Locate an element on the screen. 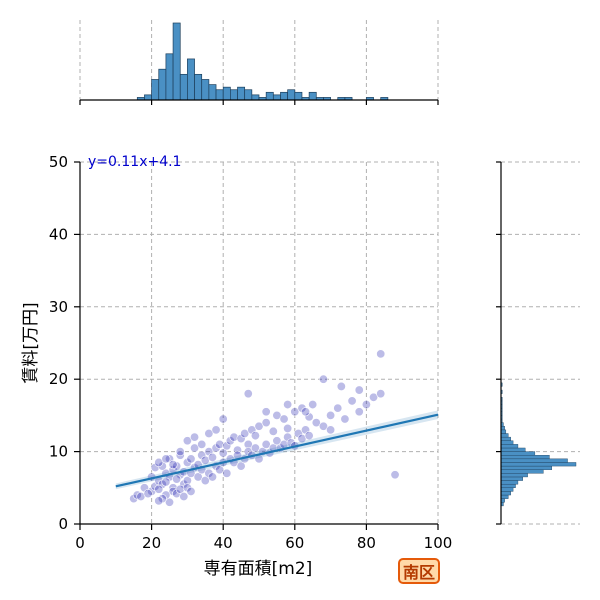 The height and width of the screenshot is (600, 600). y-tick-label: 30 is located at coordinates (58, 307).